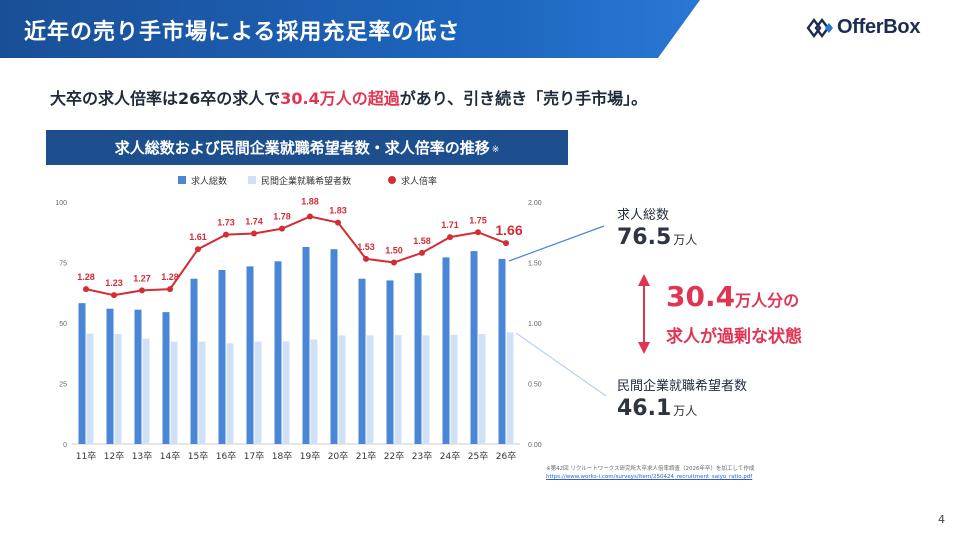 Image resolution: width=960 pixels, height=540 pixels. Describe the element at coordinates (450, 456) in the screenshot. I see `x-axis-tick: 24卒` at that location.